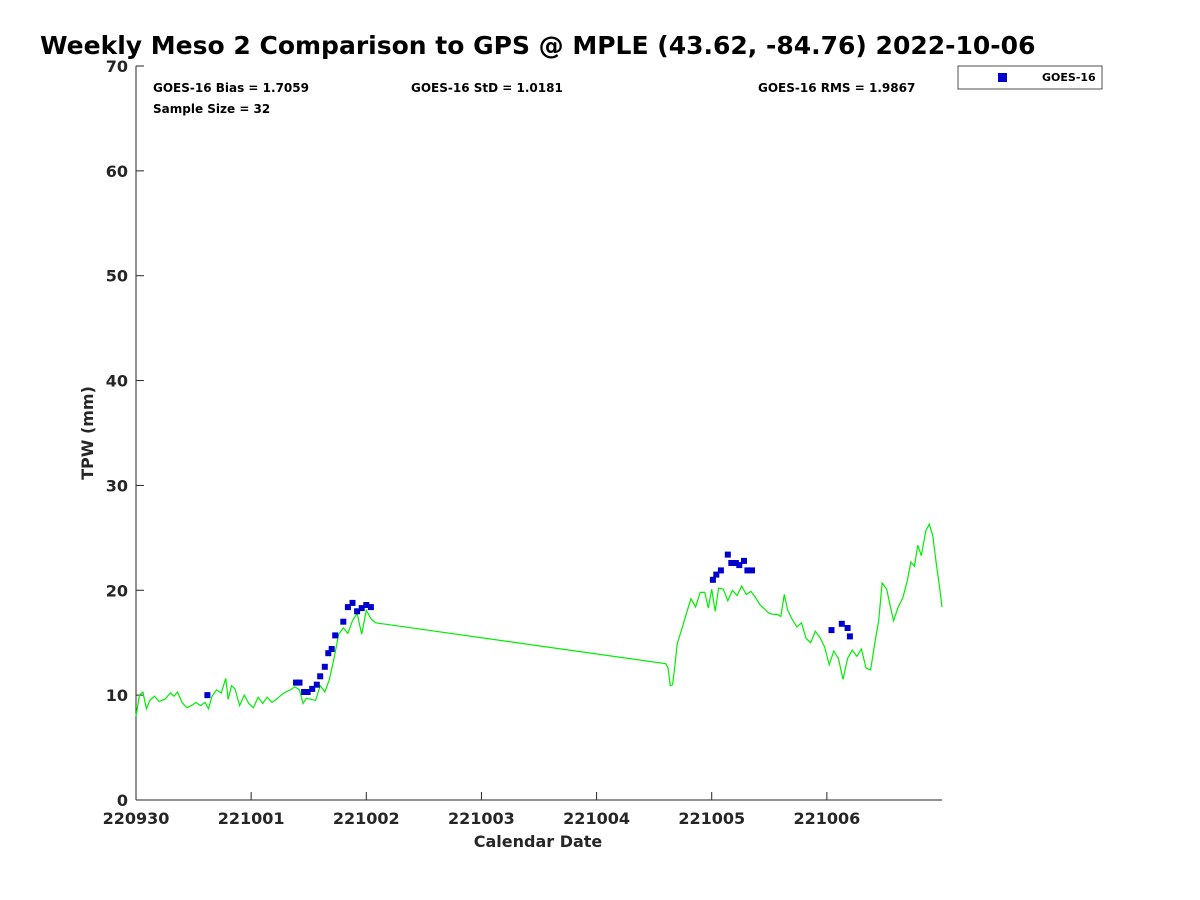 The height and width of the screenshot is (900, 1200). What do you see at coordinates (251, 818) in the screenshot?
I see `x-tick-label: 221001` at bounding box center [251, 818].